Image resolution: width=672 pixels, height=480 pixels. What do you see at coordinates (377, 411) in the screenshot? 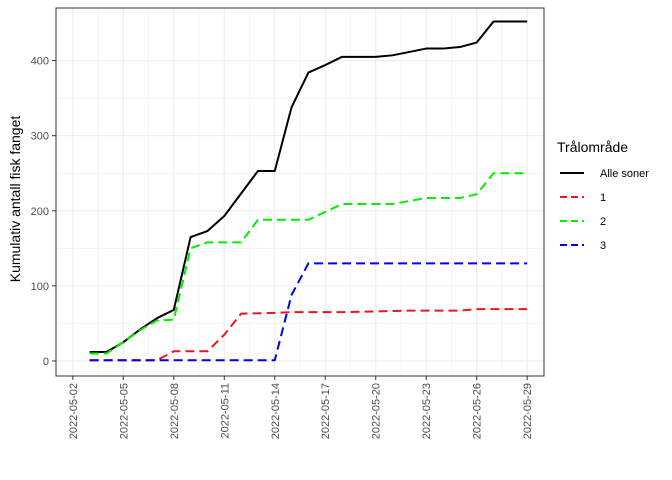
I see `x-tick-label: 2022-05-20` at bounding box center [377, 411].